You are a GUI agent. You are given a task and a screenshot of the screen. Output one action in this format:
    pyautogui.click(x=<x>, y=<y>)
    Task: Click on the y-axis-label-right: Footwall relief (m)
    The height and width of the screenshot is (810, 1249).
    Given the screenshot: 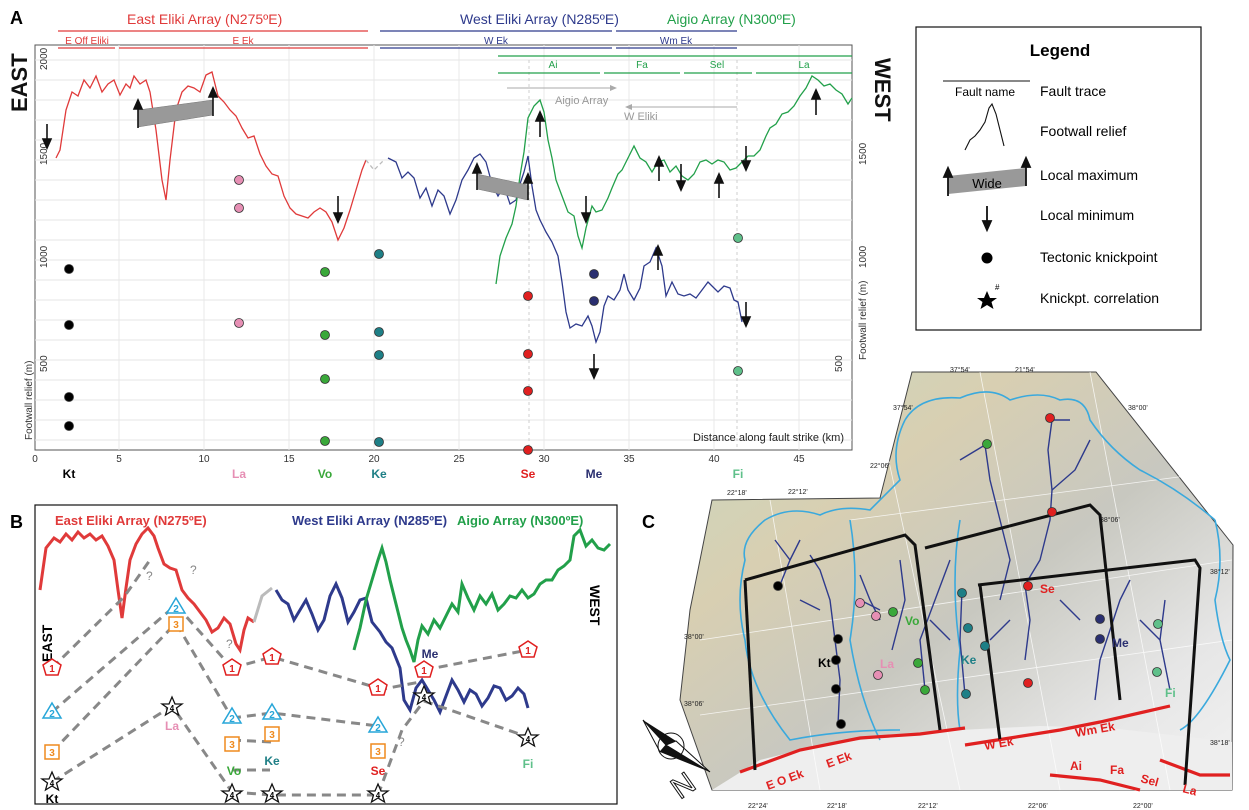 What is the action you would take?
    pyautogui.click(x=863, y=320)
    